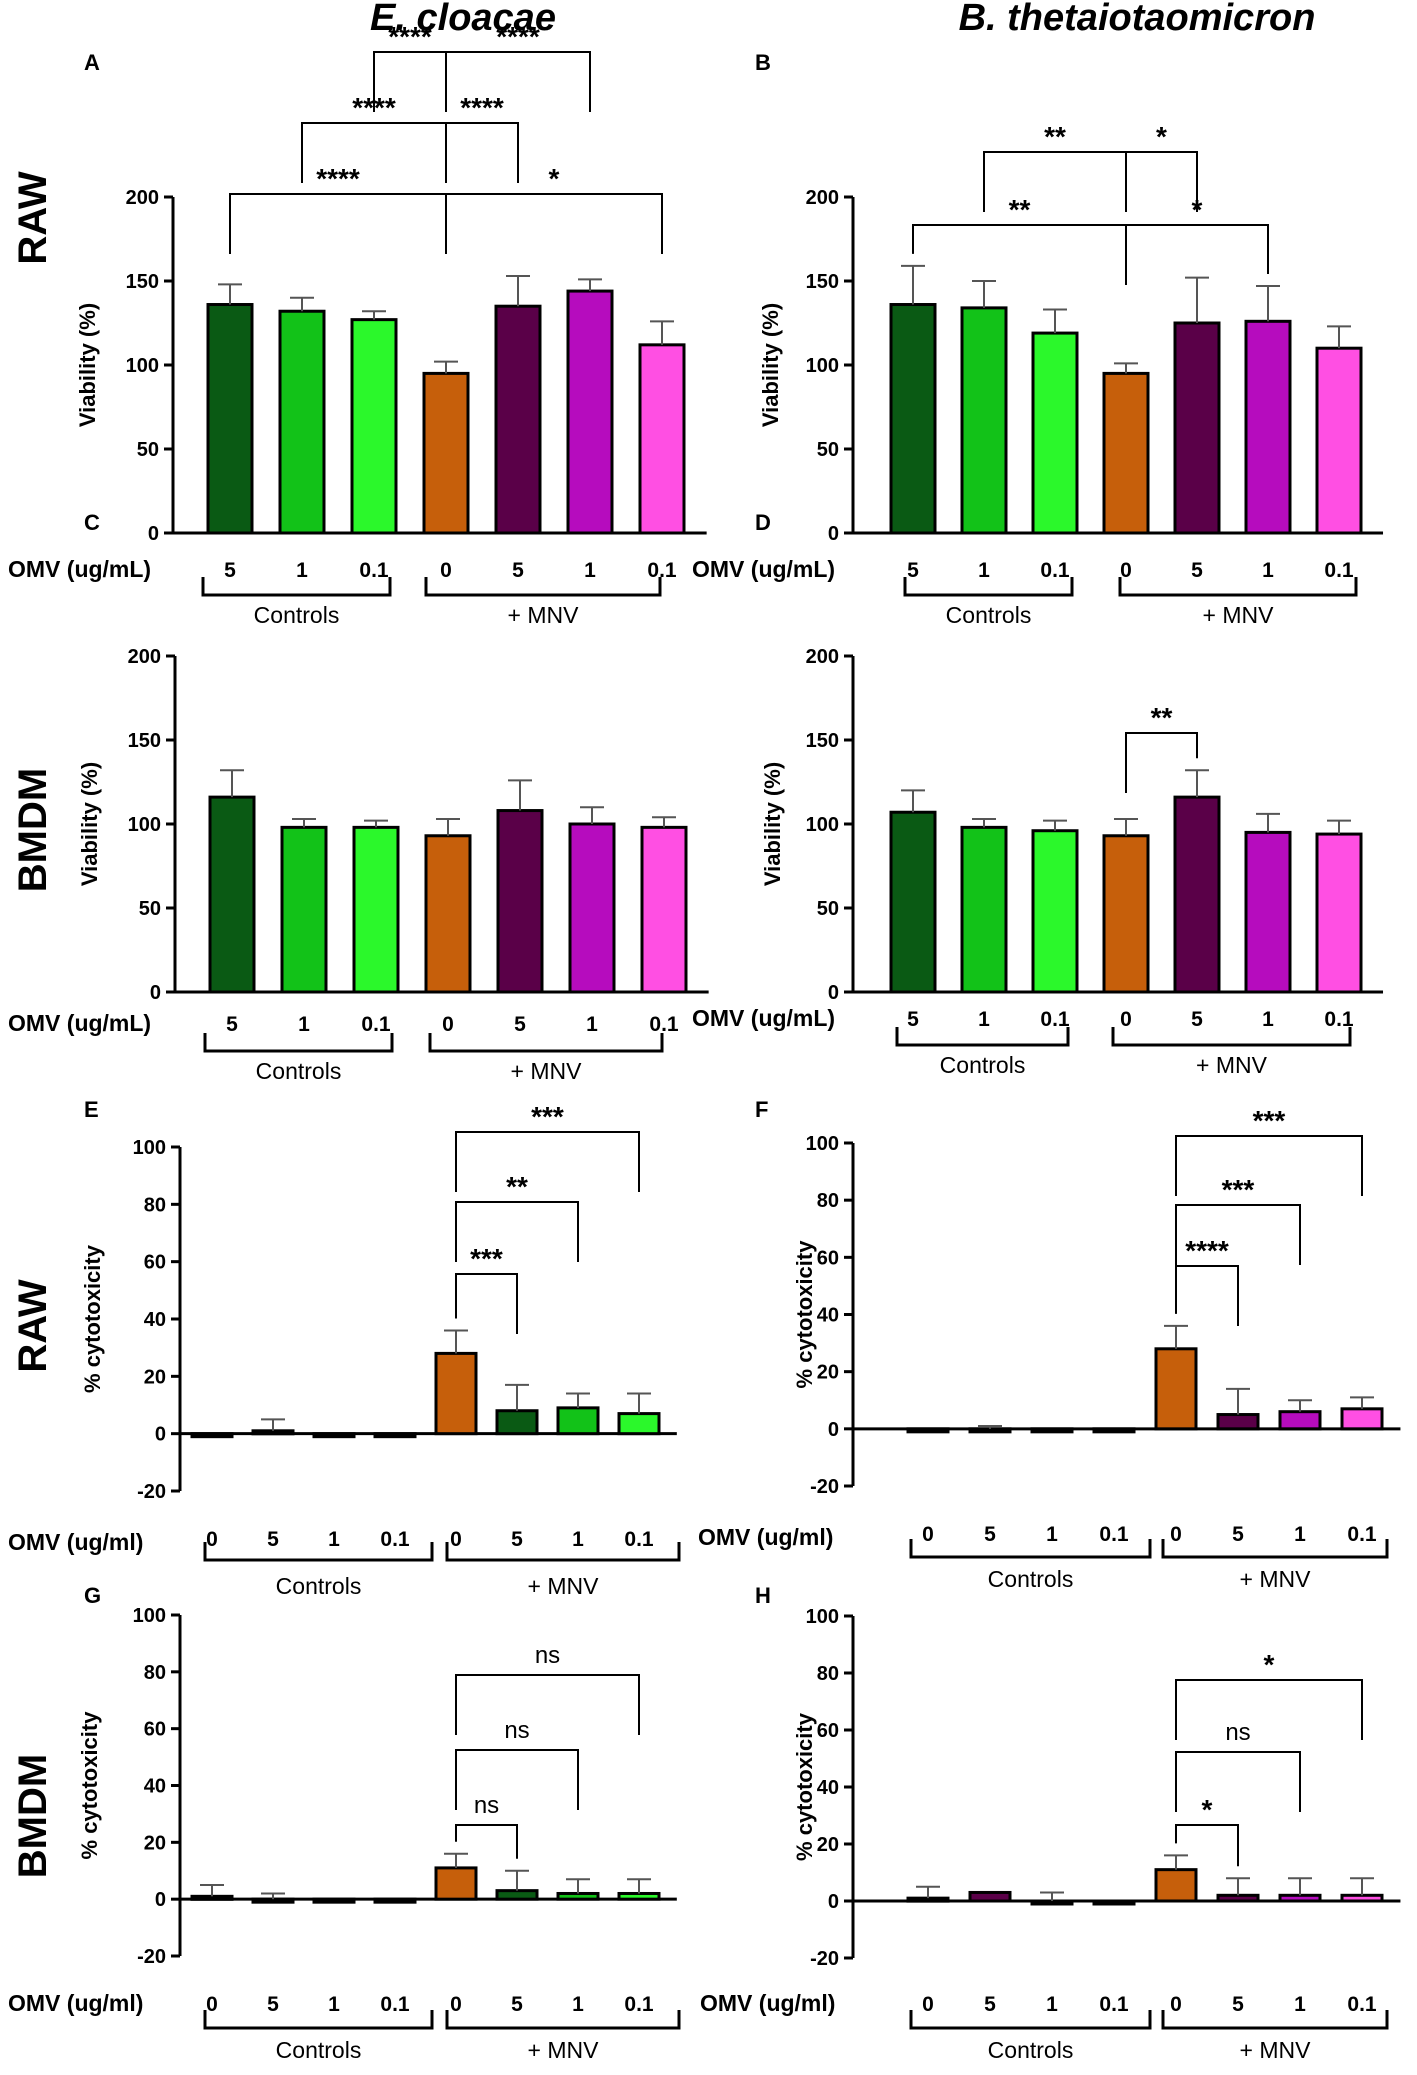  What do you see at coordinates (772, 824) in the screenshot?
I see `y-axis-label: Viability (%)` at bounding box center [772, 824].